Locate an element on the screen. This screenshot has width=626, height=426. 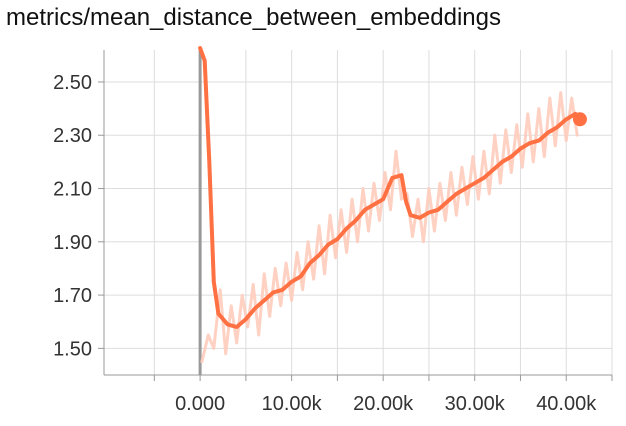
x-tick-label: 40.00k is located at coordinates (566, 404).